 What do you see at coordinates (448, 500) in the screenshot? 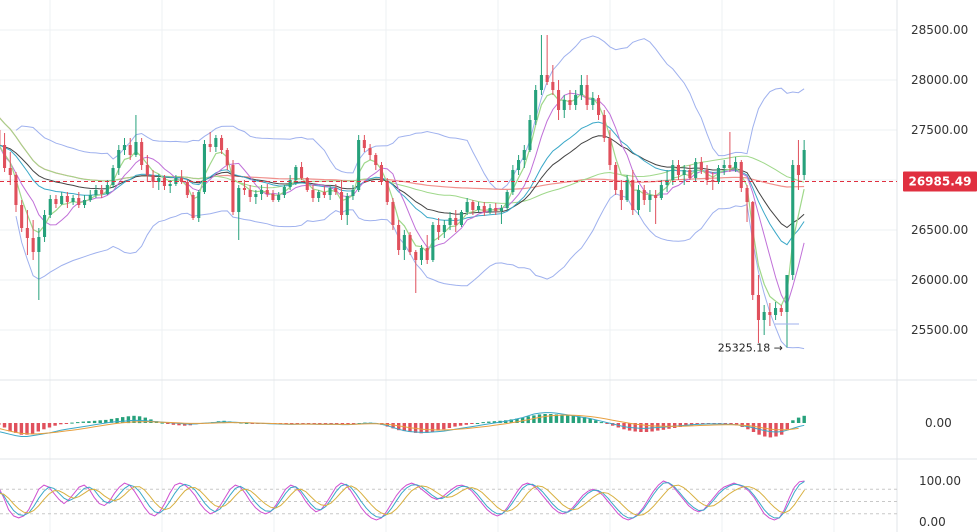
I see `stochastic-pane` at bounding box center [448, 500].